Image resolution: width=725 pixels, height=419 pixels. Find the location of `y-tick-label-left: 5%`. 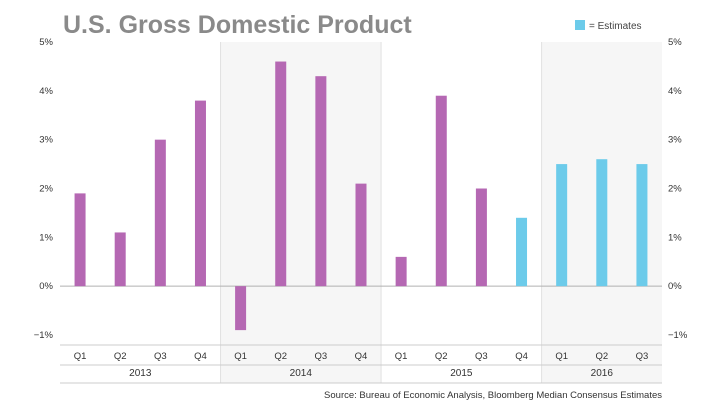

y-tick-label-left: 5% is located at coordinates (46, 42).